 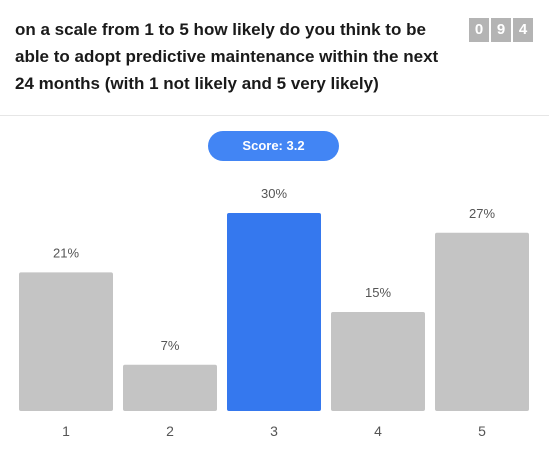 What do you see at coordinates (66, 252) in the screenshot?
I see `bar-value-label: 21%` at bounding box center [66, 252].